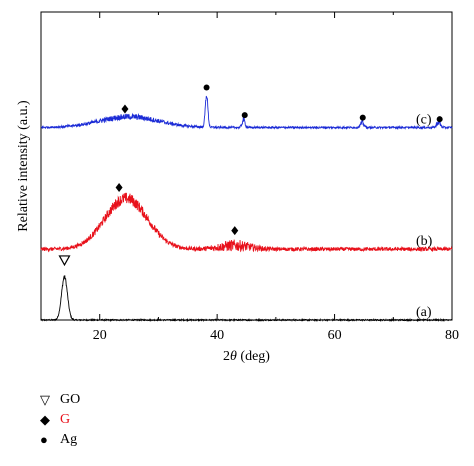 The width and height of the screenshot is (474, 466). I want to click on circle-icon: ●, so click(44, 439).